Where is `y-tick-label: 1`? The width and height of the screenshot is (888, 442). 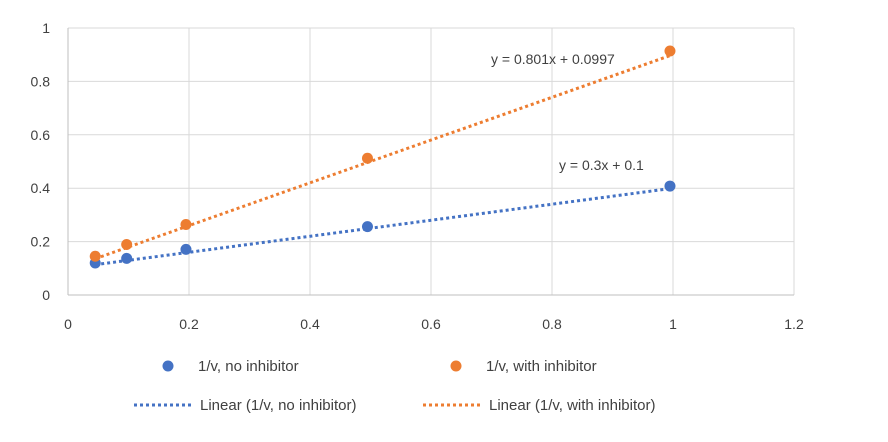 y-tick-label: 1 is located at coordinates (46, 28).